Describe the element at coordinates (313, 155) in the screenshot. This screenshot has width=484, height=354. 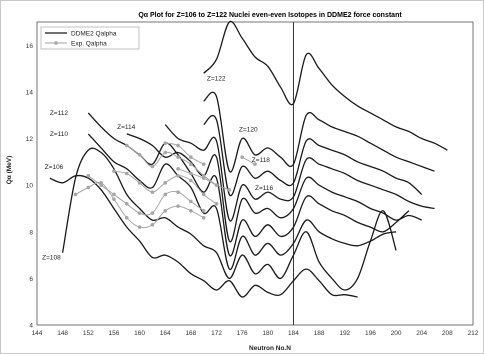
I see `ddme2-series-z118` at that location.